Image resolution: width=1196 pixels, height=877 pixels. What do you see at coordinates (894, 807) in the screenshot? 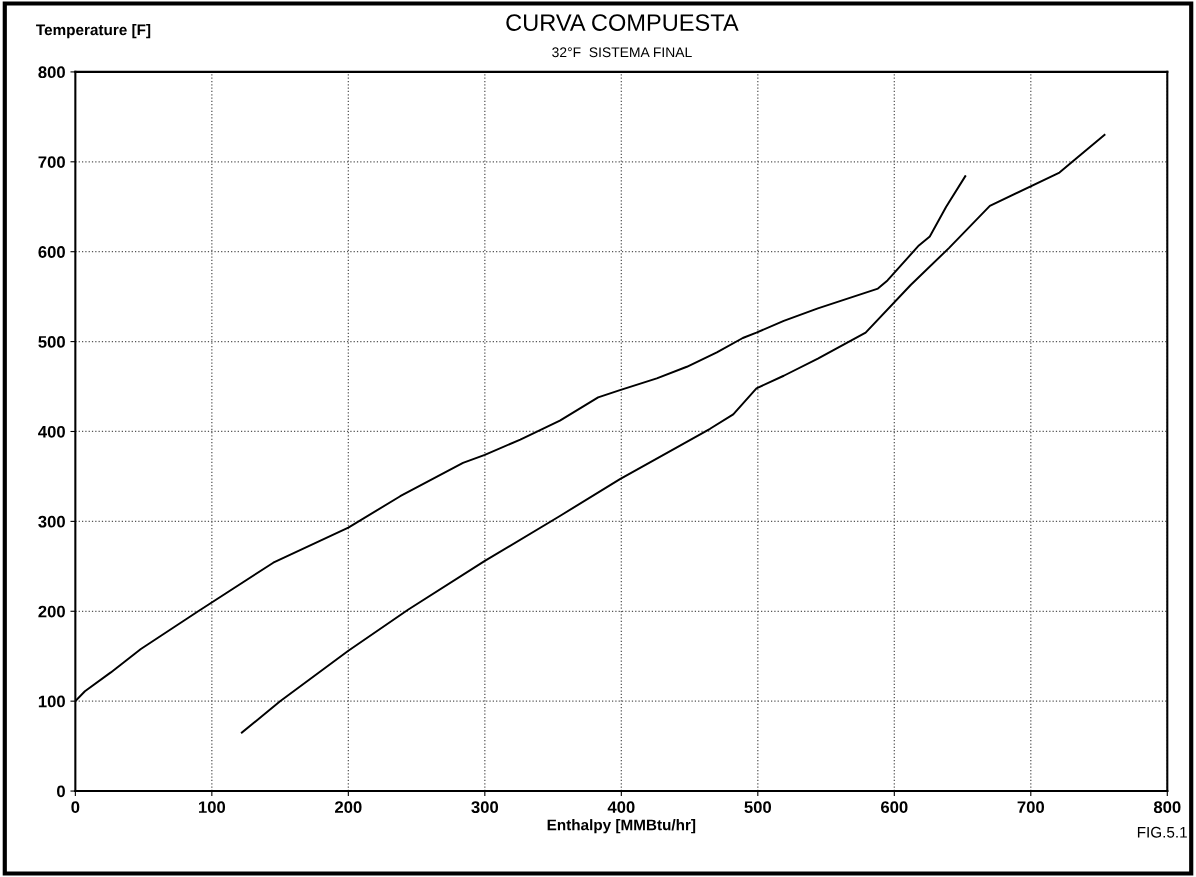
I see `x-tick-label: 600` at bounding box center [894, 807].